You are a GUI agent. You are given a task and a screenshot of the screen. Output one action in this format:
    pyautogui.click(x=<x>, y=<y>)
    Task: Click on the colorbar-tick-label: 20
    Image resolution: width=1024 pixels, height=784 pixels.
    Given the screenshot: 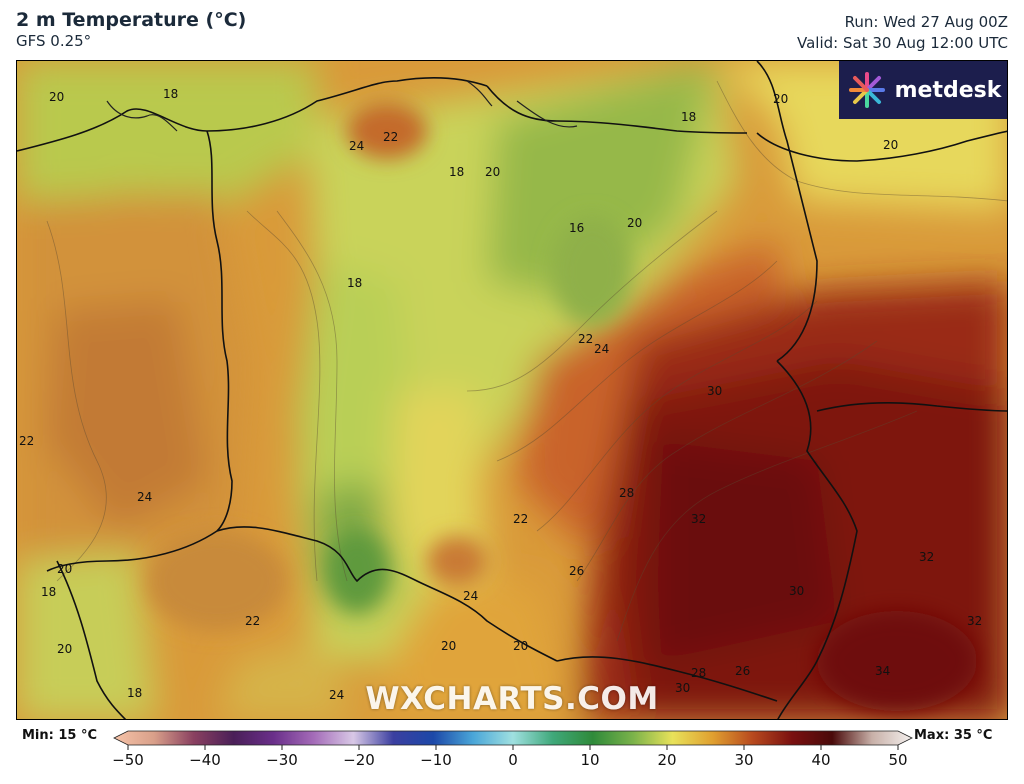 What is the action you would take?
    pyautogui.click(x=667, y=760)
    